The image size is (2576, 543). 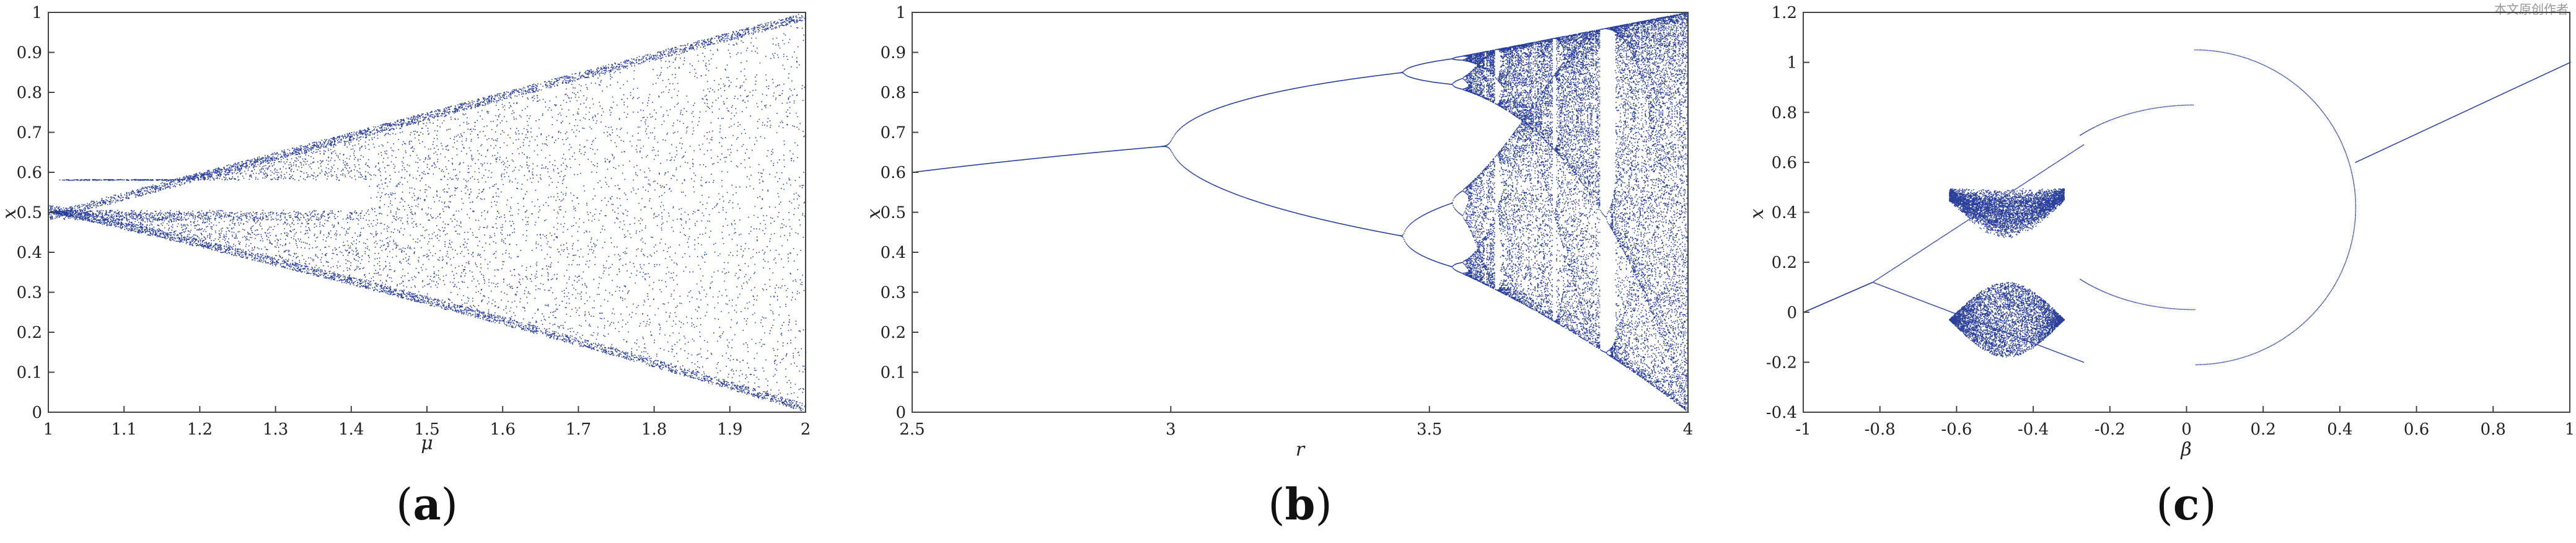 I want to click on x-tick-label: 1.3, so click(x=275, y=430).